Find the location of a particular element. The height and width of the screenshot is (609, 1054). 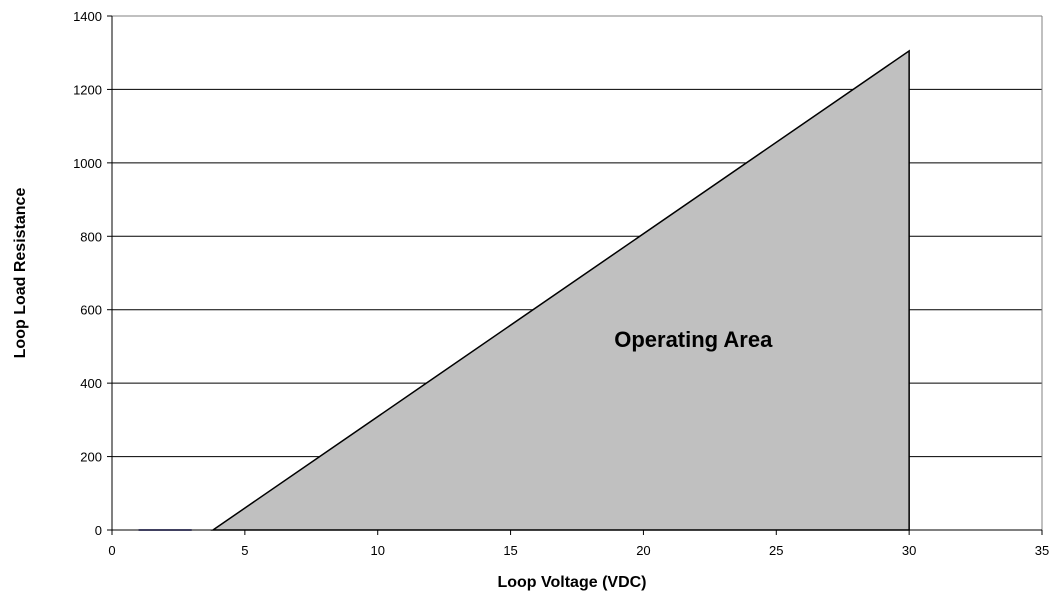

x-tick-label-30: 30 is located at coordinates (909, 550).